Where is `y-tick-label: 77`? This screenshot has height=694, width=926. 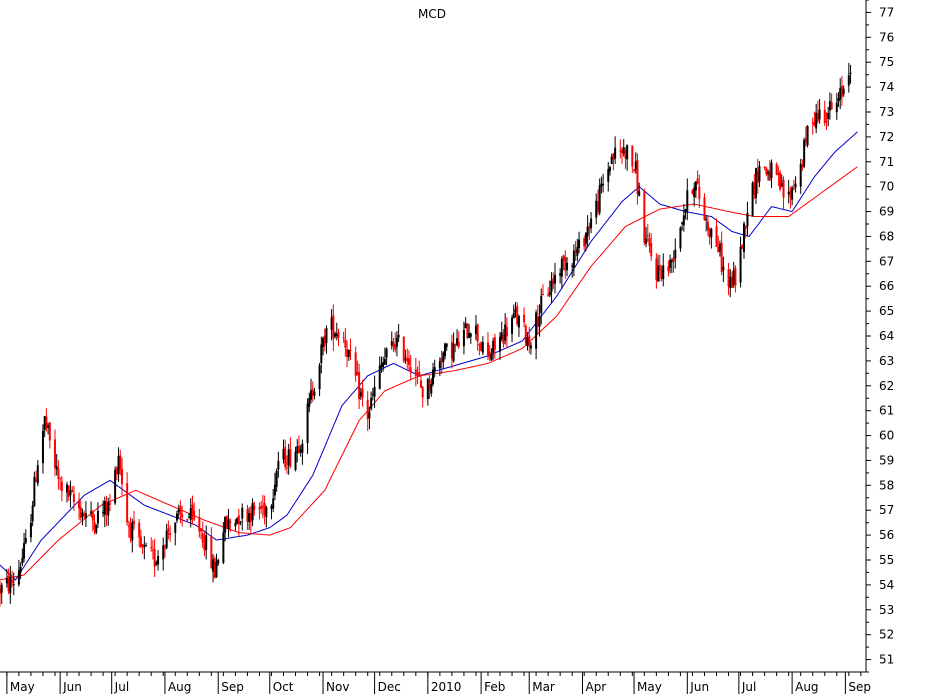 y-tick-label: 77 is located at coordinates (886, 12).